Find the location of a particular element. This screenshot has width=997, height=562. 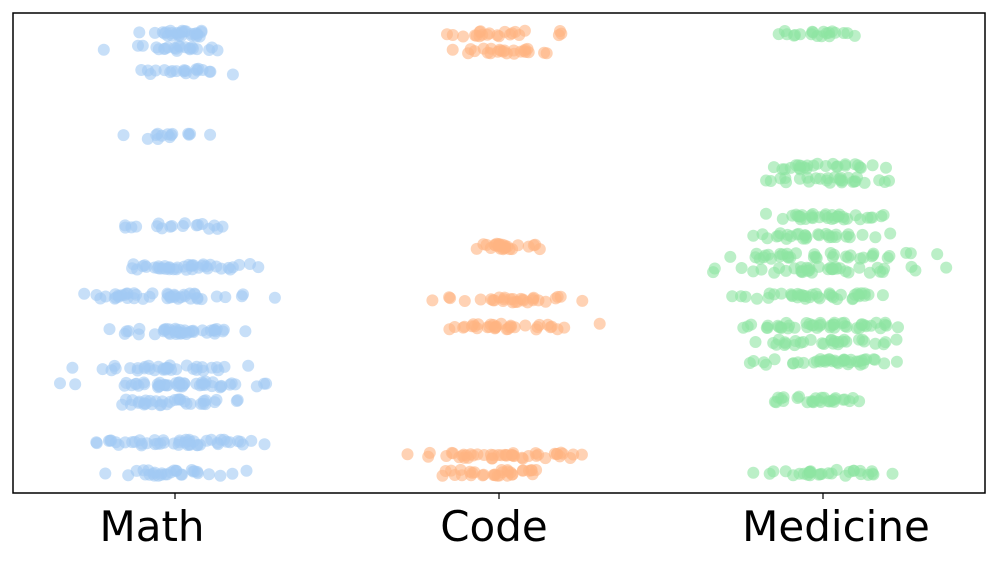

x-tick-label-medicine: Medicine is located at coordinates (836, 526).